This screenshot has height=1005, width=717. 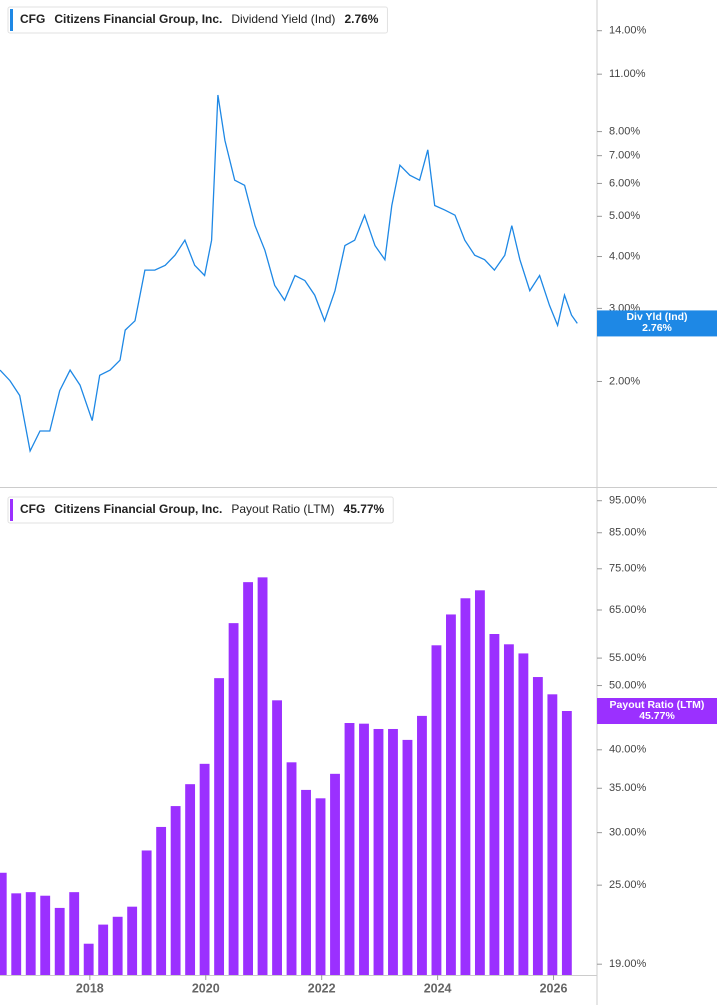 What do you see at coordinates (628, 533) in the screenshot?
I see `y-tick-label: 85.00%` at bounding box center [628, 533].